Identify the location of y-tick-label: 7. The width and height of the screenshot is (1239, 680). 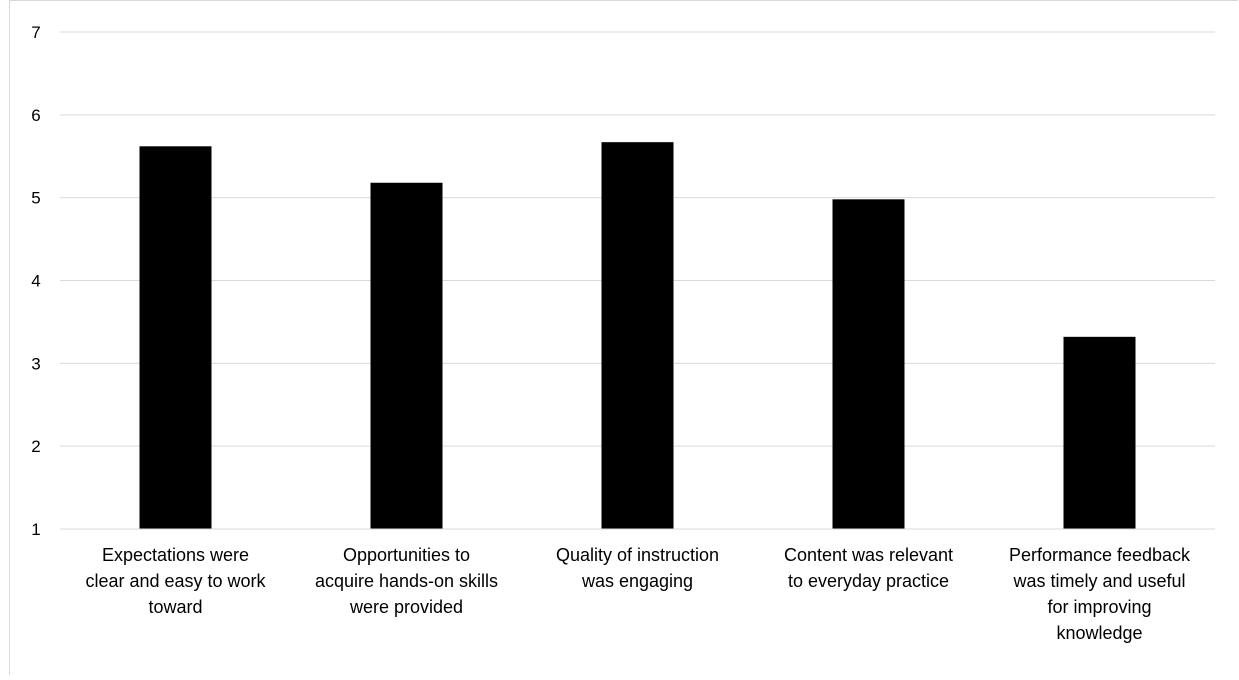
(35, 32).